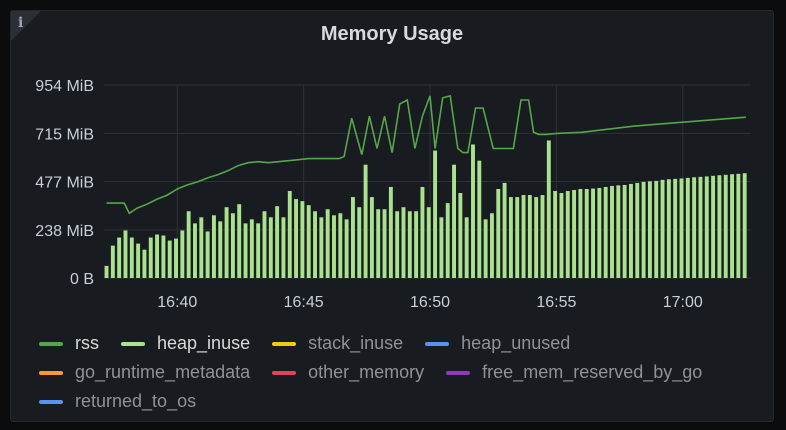  Describe the element at coordinates (337, 343) in the screenshot. I see `legend-item-stack-inuse: stack_inuse` at that location.